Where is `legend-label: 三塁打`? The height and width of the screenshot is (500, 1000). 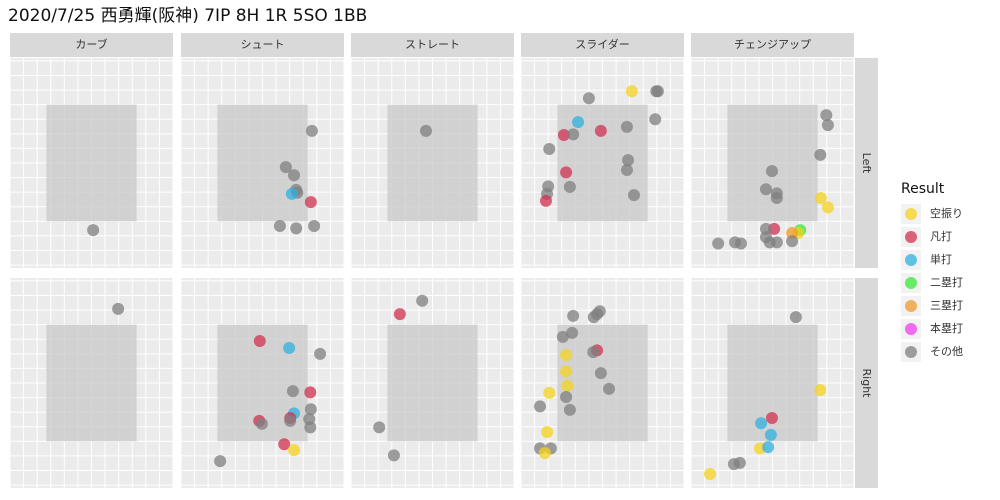 legend-label: 三塁打 is located at coordinates (946, 305).